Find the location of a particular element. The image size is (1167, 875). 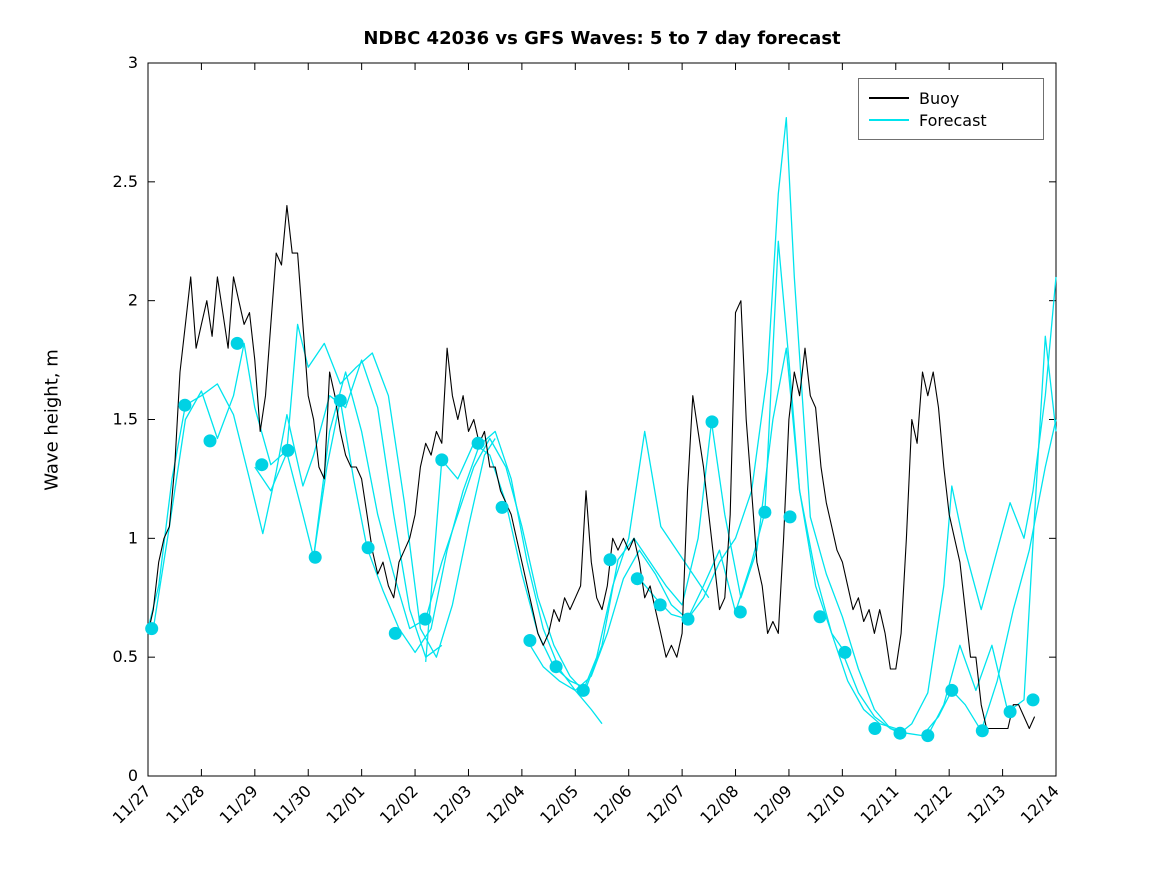

x-tick-label: 12/06 is located at coordinates (612, 804).